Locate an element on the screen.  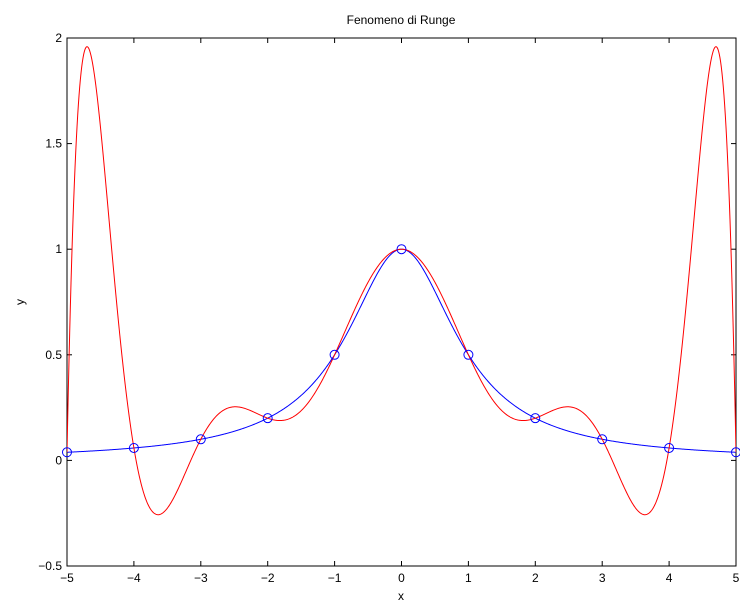
x-tick-label: −5 is located at coordinates (67, 578).